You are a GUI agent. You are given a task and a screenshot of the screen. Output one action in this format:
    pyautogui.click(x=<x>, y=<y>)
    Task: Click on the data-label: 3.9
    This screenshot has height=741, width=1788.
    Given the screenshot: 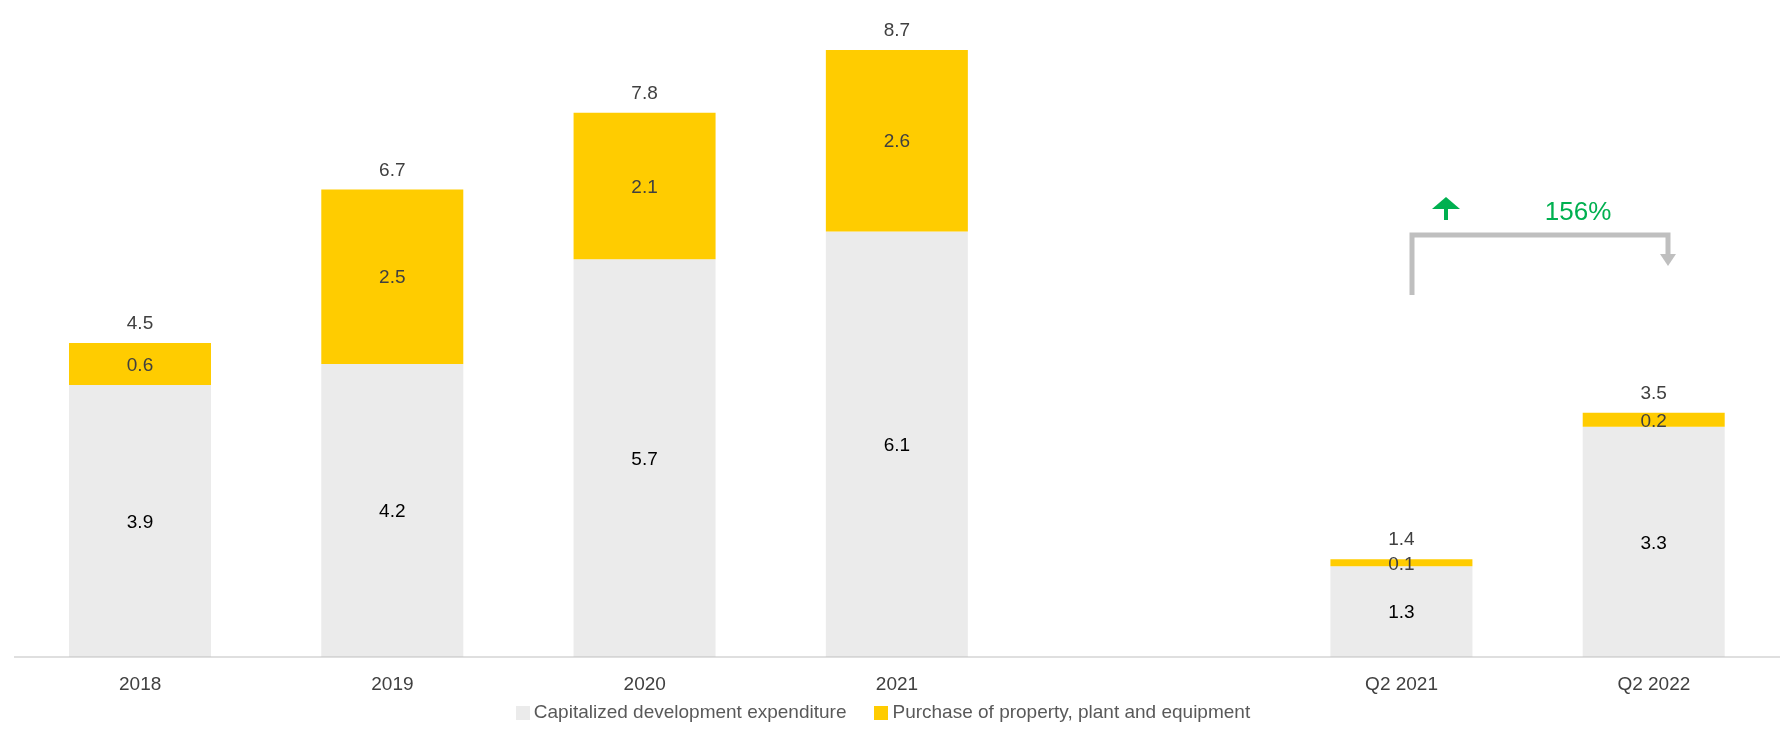 What is the action you would take?
    pyautogui.click(x=140, y=521)
    